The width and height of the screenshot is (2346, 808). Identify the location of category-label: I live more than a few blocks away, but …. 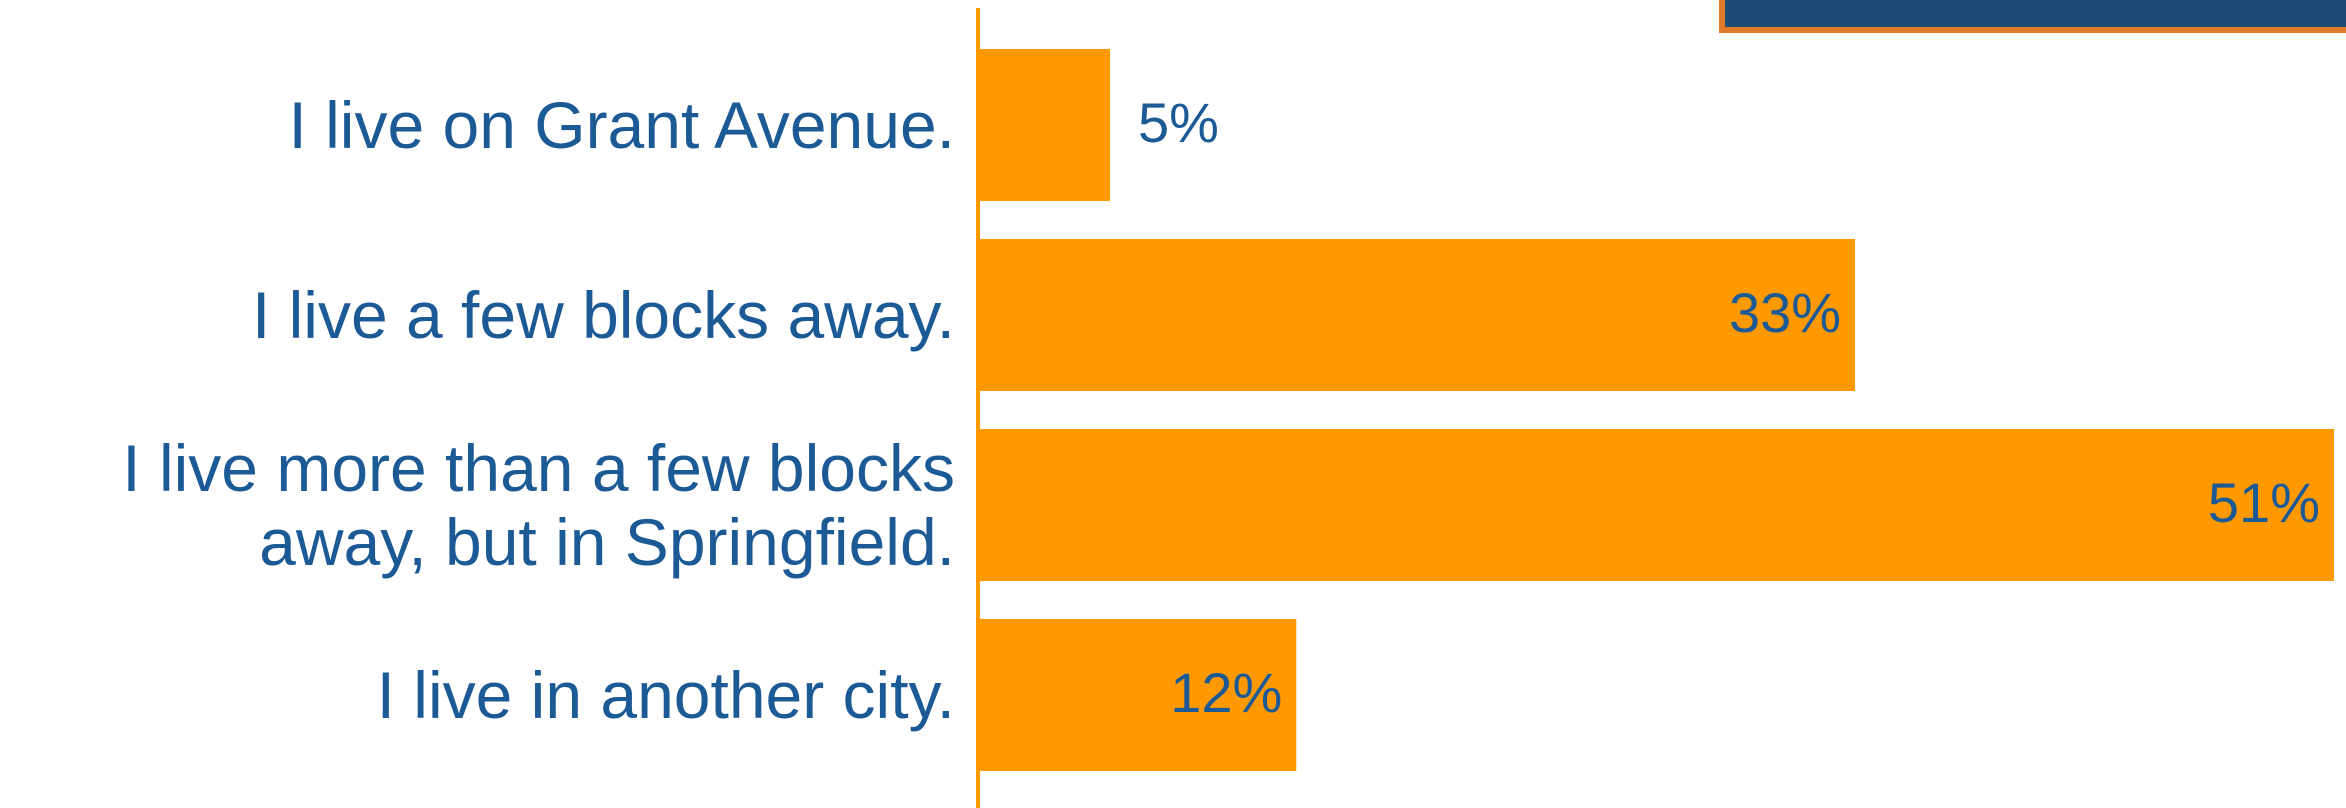
(477, 505).